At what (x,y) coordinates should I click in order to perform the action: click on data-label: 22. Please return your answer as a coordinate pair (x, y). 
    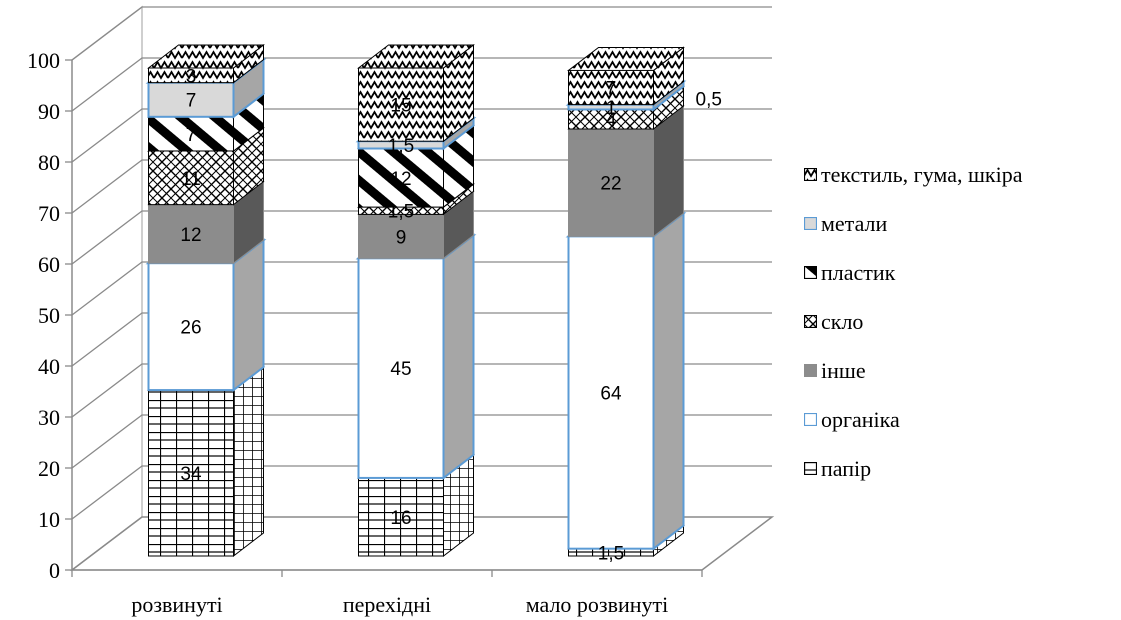
    Looking at the image, I should click on (610, 184).